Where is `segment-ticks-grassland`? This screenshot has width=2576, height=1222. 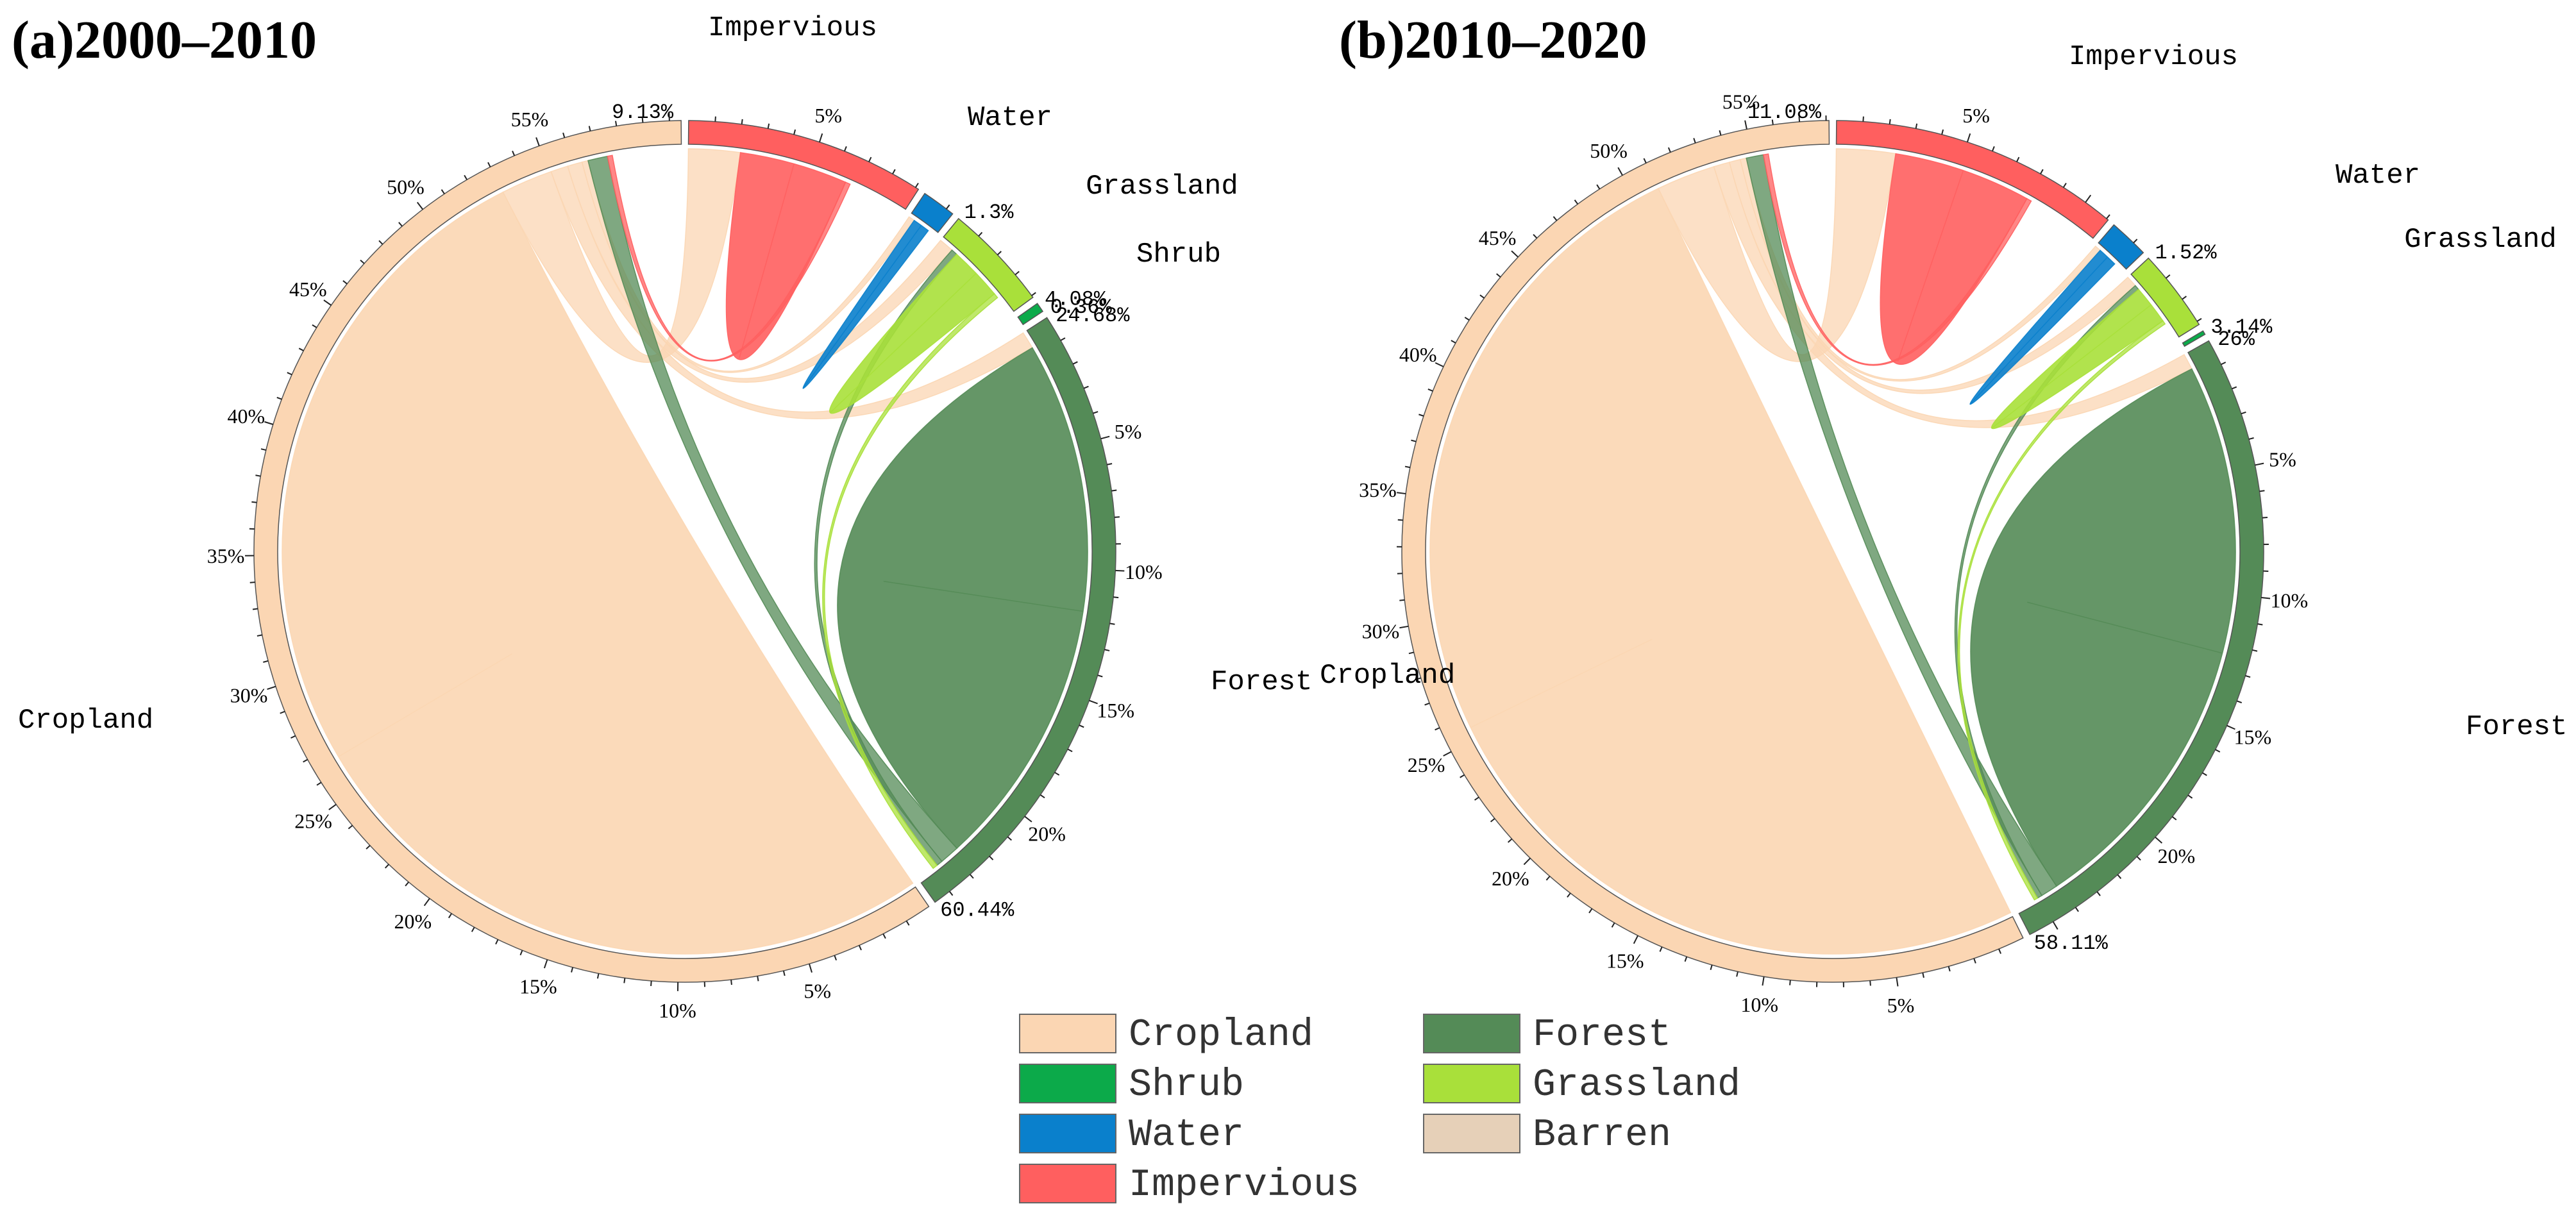 segment-ticks-grassland is located at coordinates (2183, 298).